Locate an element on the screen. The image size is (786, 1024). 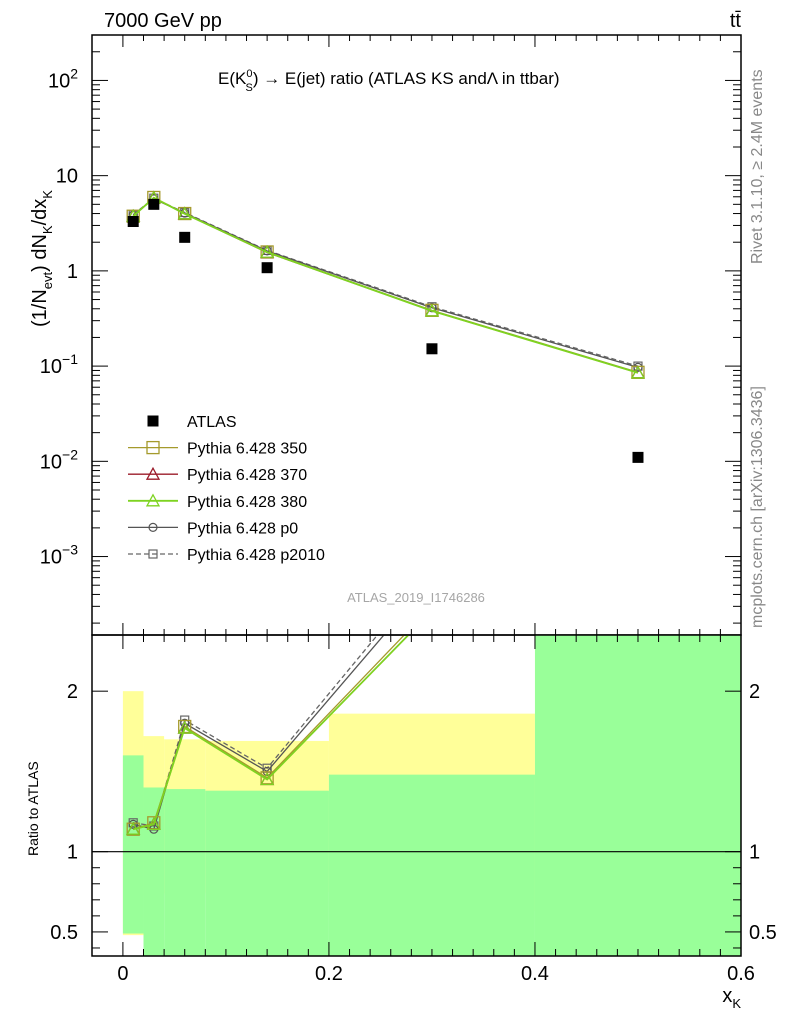
y-tick-label: 10⁻² is located at coordinates (59, 459).